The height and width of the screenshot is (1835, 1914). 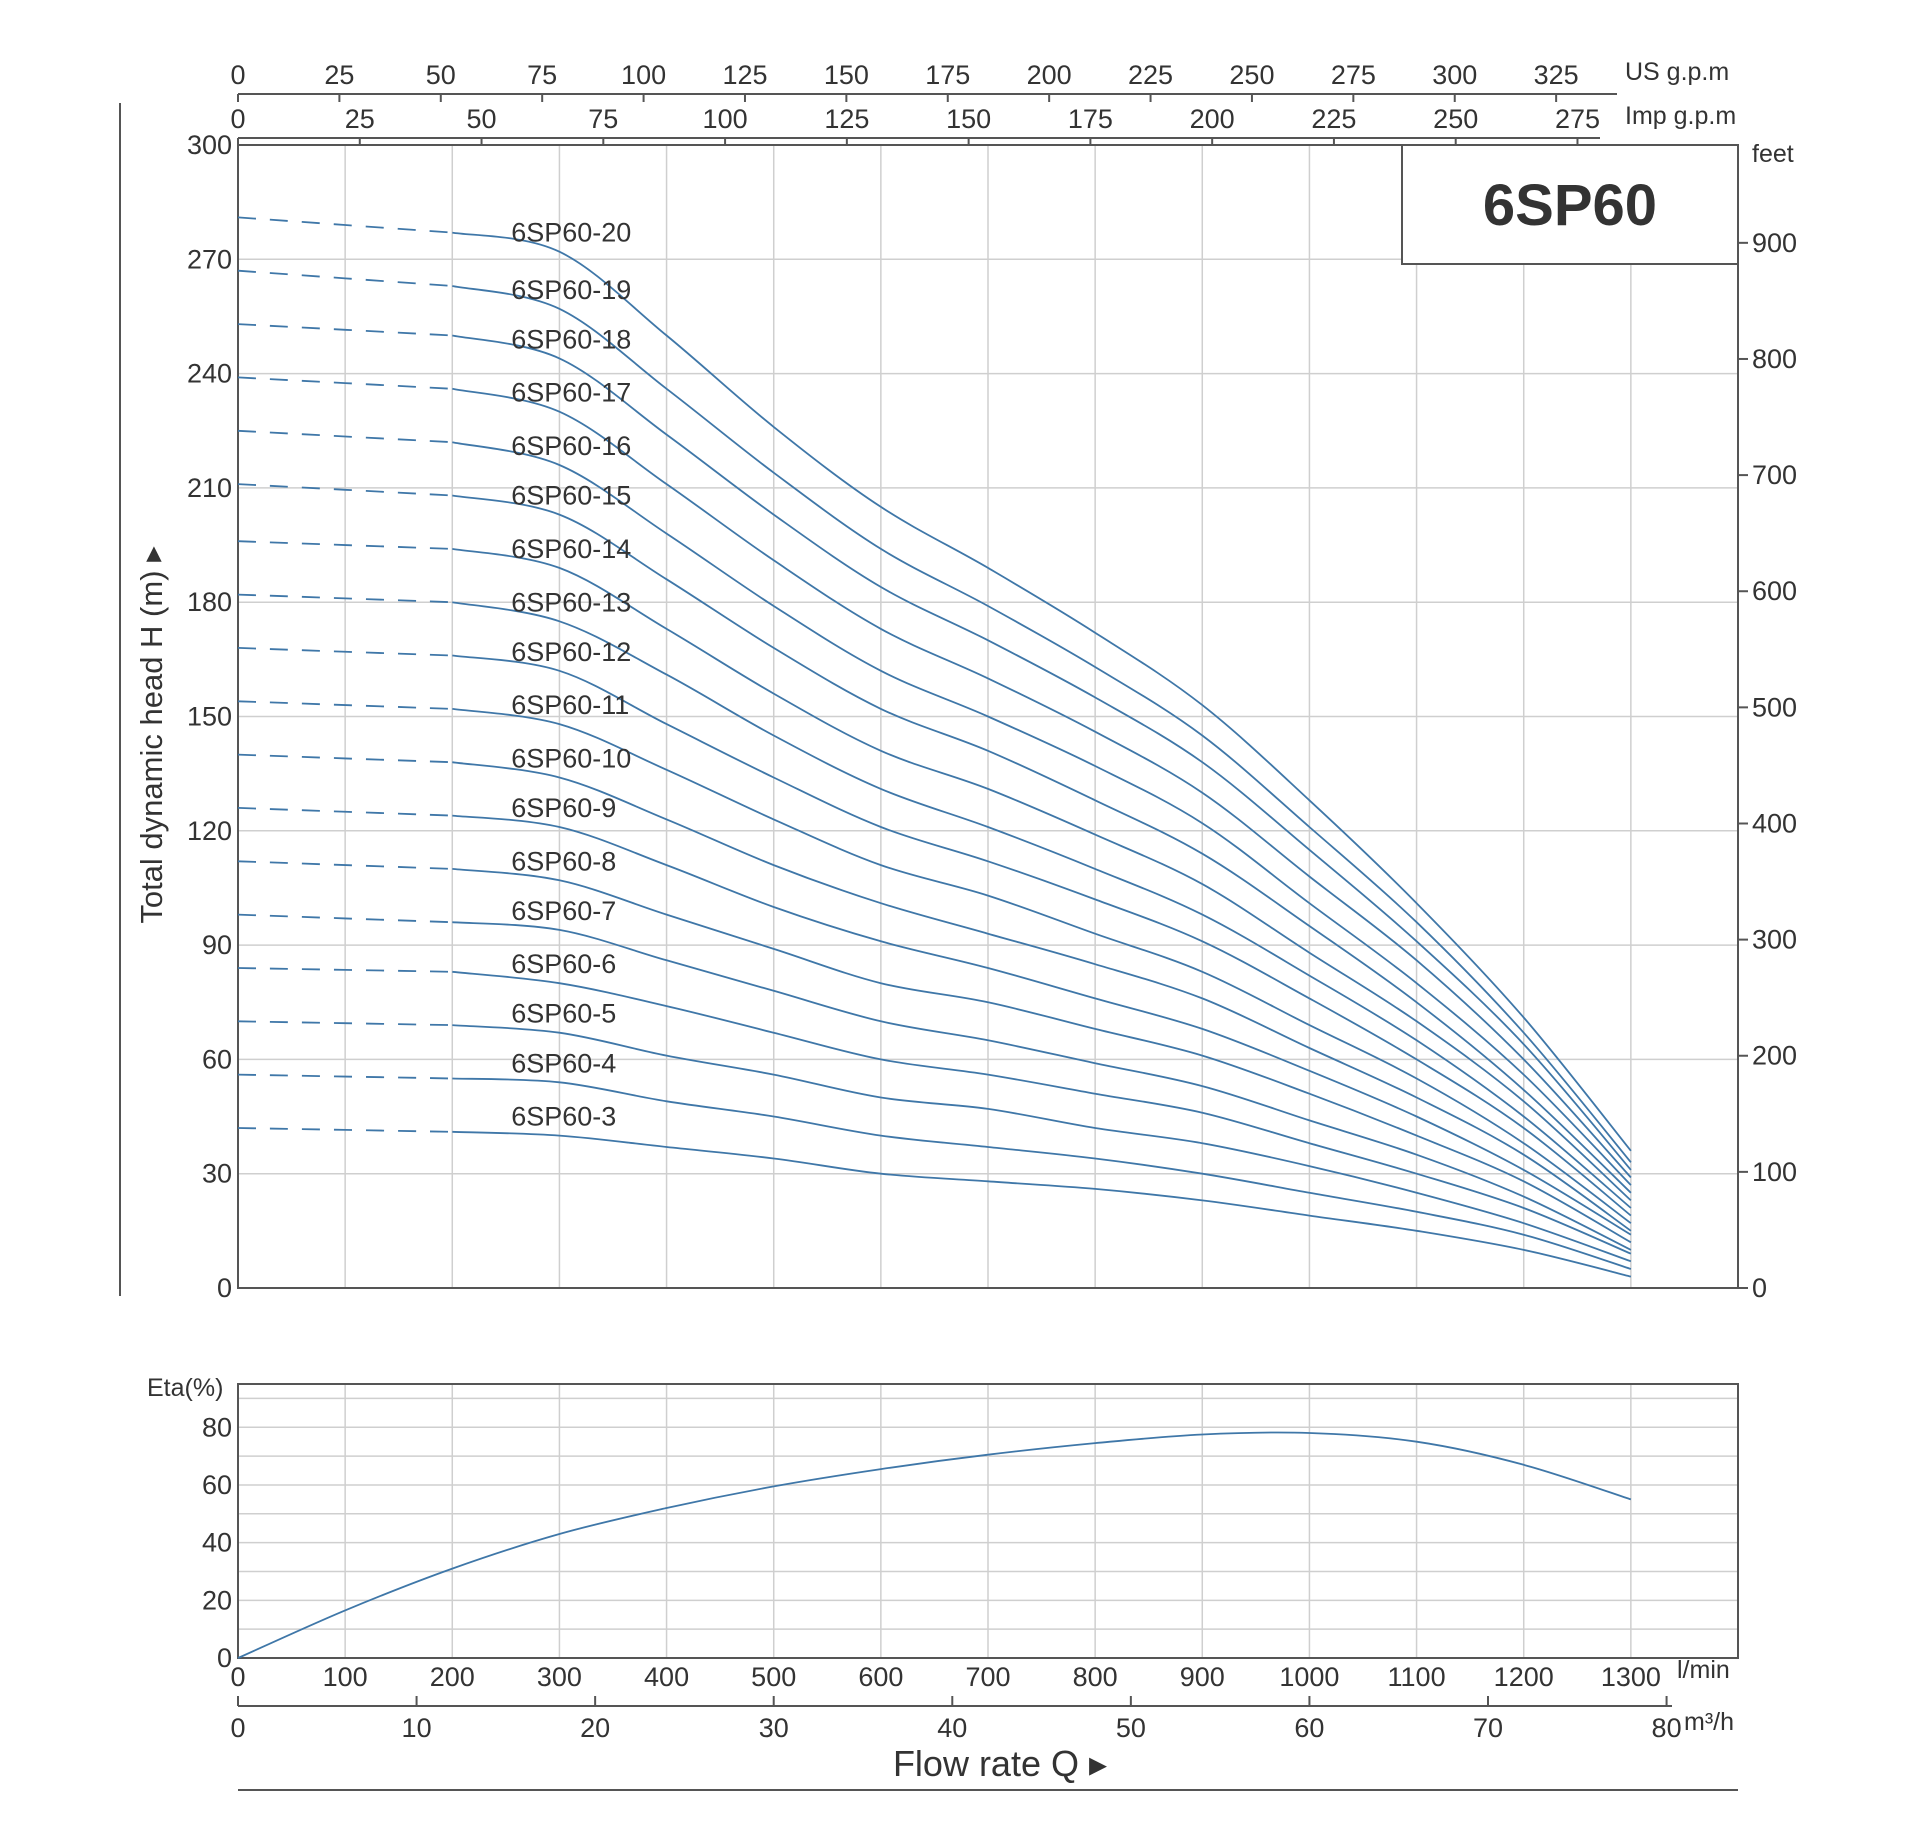 What do you see at coordinates (1251, 75) in the screenshot?
I see `us-gpm-tick-label: 250` at bounding box center [1251, 75].